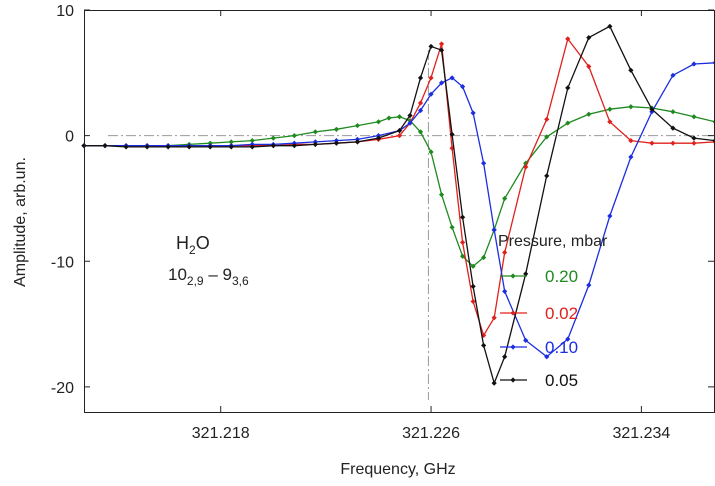 The height and width of the screenshot is (486, 715). What do you see at coordinates (65, 11) in the screenshot?
I see `y-tick-label: 10` at bounding box center [65, 11].